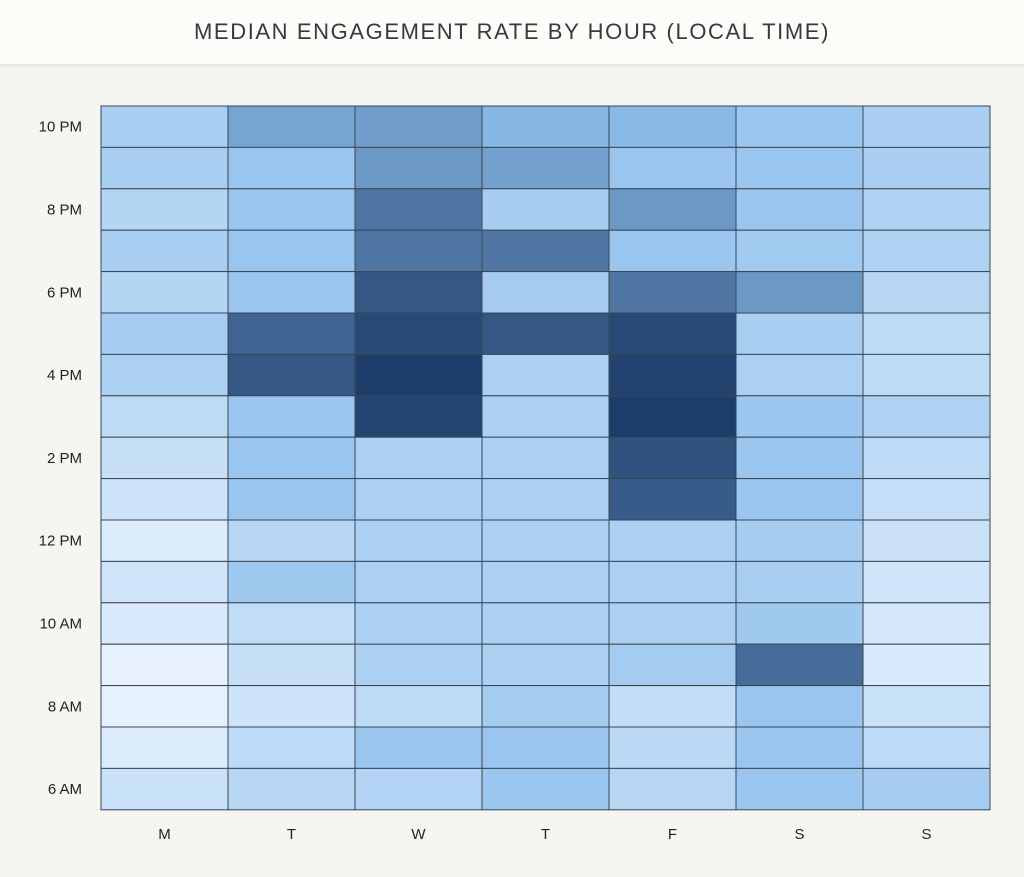 The width and height of the screenshot is (1024, 877). What do you see at coordinates (672, 834) in the screenshot?
I see `x-tick-label: F` at bounding box center [672, 834].